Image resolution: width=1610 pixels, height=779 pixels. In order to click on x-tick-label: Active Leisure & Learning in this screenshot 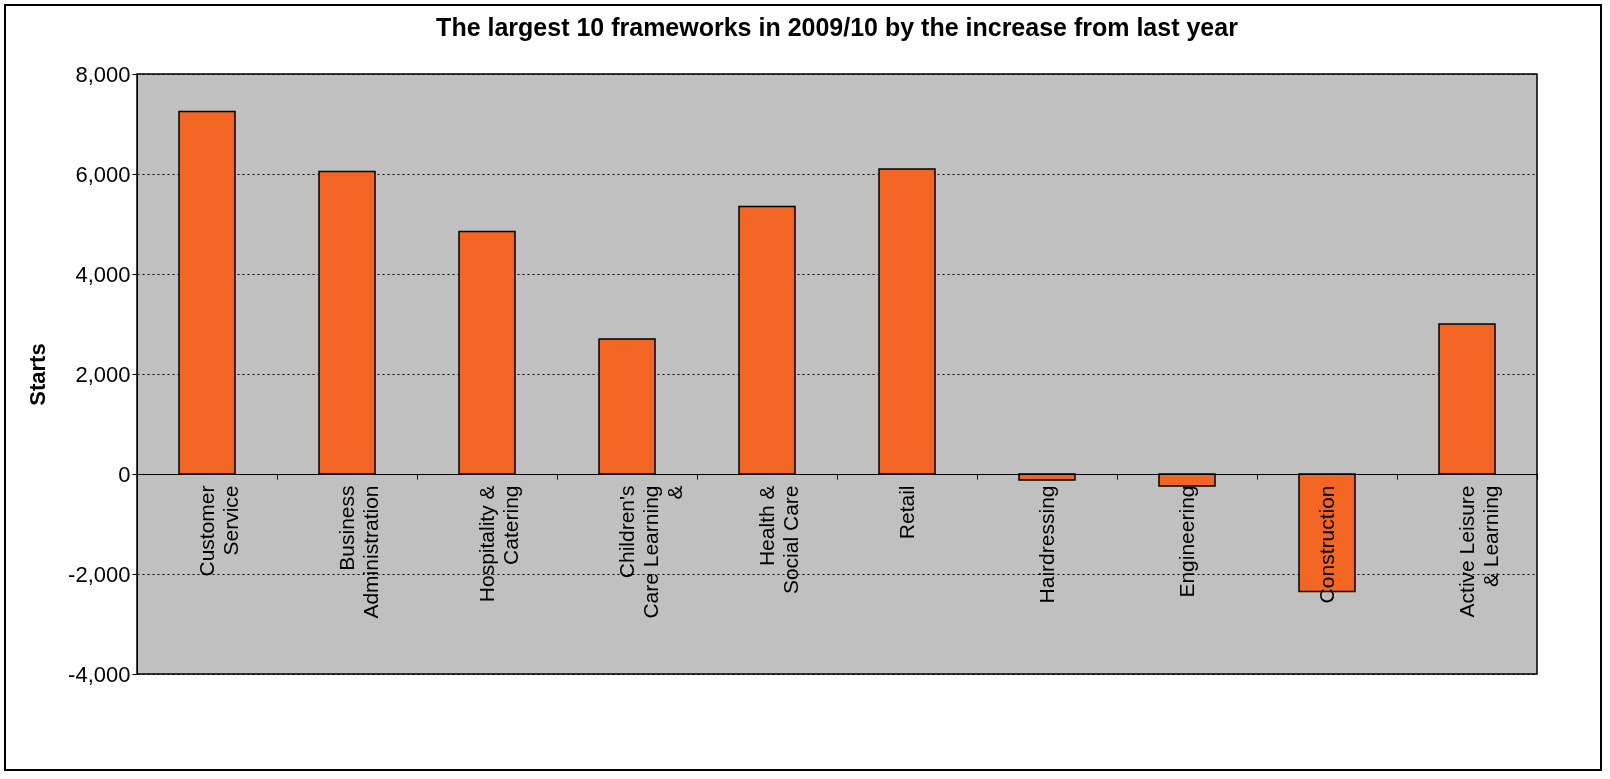, I will do `click(1478, 551)`.